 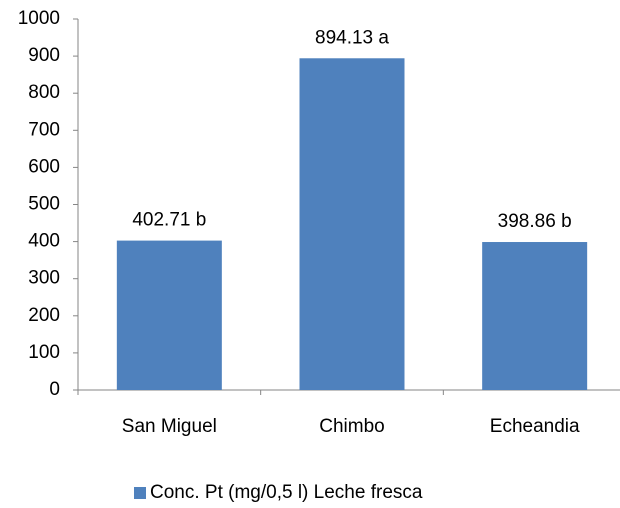 What do you see at coordinates (286, 492) in the screenshot?
I see `legend-label: Conc. Pt (mg/0,5 l) Leche fresca` at bounding box center [286, 492].